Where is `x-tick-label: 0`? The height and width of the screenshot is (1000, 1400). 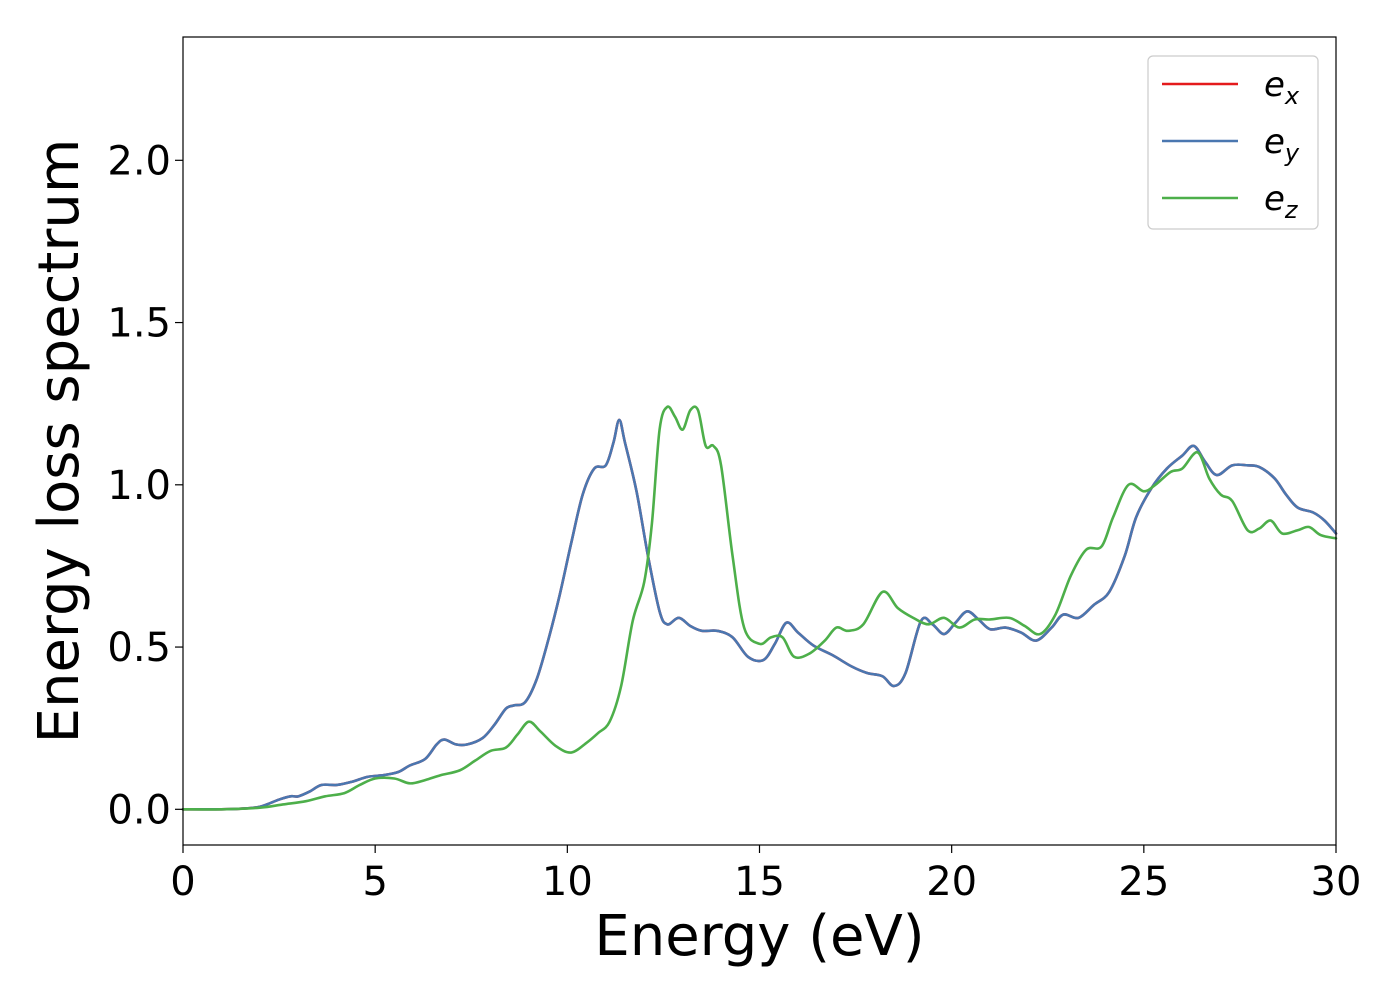
x-tick-label: 0 is located at coordinates (182, 882).